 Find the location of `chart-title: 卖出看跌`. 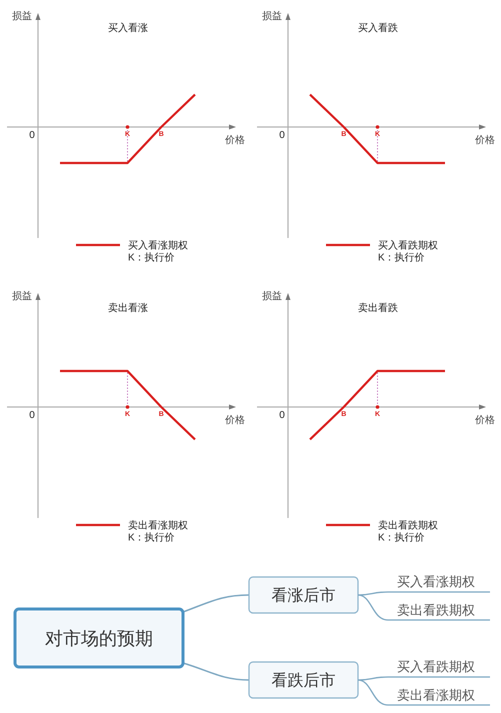

chart-title: 卖出看跌 is located at coordinates (378, 308).